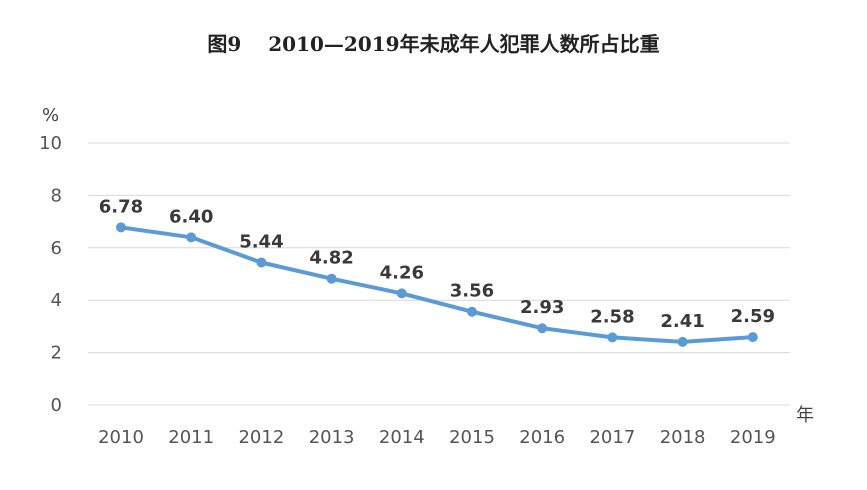 The width and height of the screenshot is (867, 490). I want to click on y-tick-label: 4, so click(56, 300).